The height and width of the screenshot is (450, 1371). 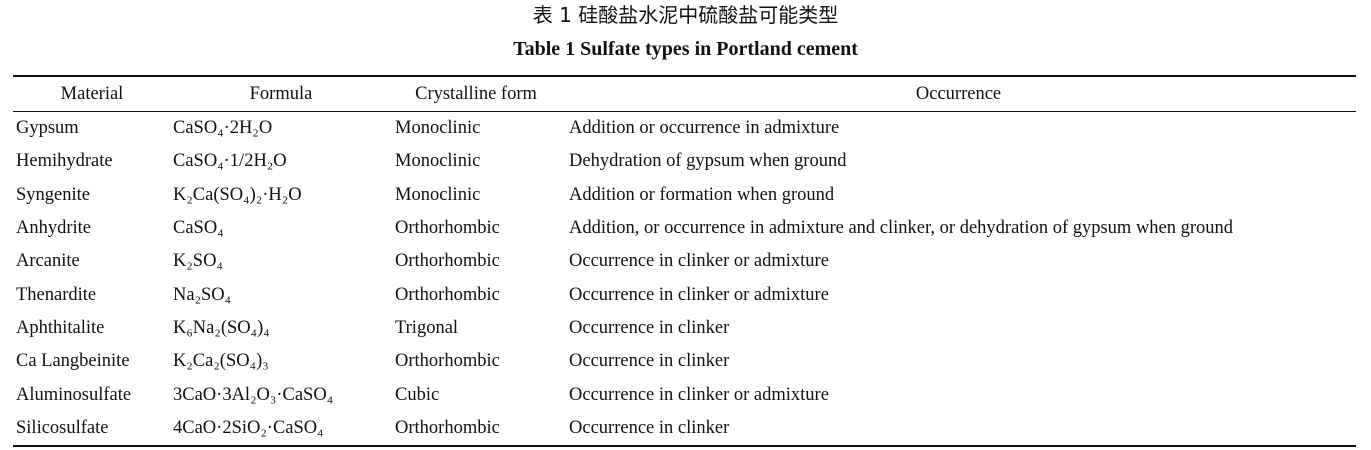 What do you see at coordinates (281, 429) in the screenshot?
I see `formula-cell: 4CaO·2SiO₂·CaSO₄` at bounding box center [281, 429].